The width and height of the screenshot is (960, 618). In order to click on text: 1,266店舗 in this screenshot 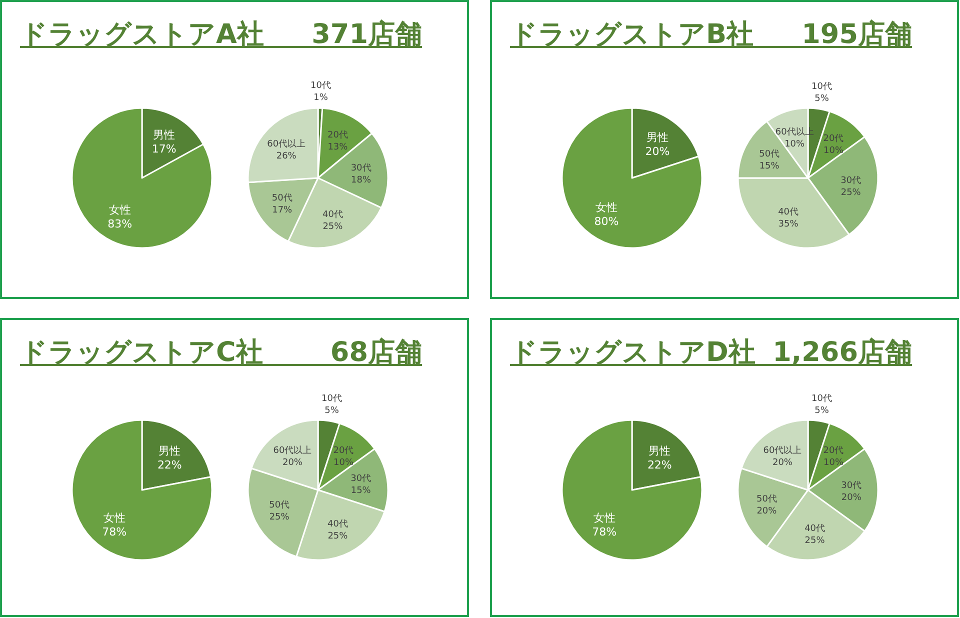, I will do `click(842, 352)`.